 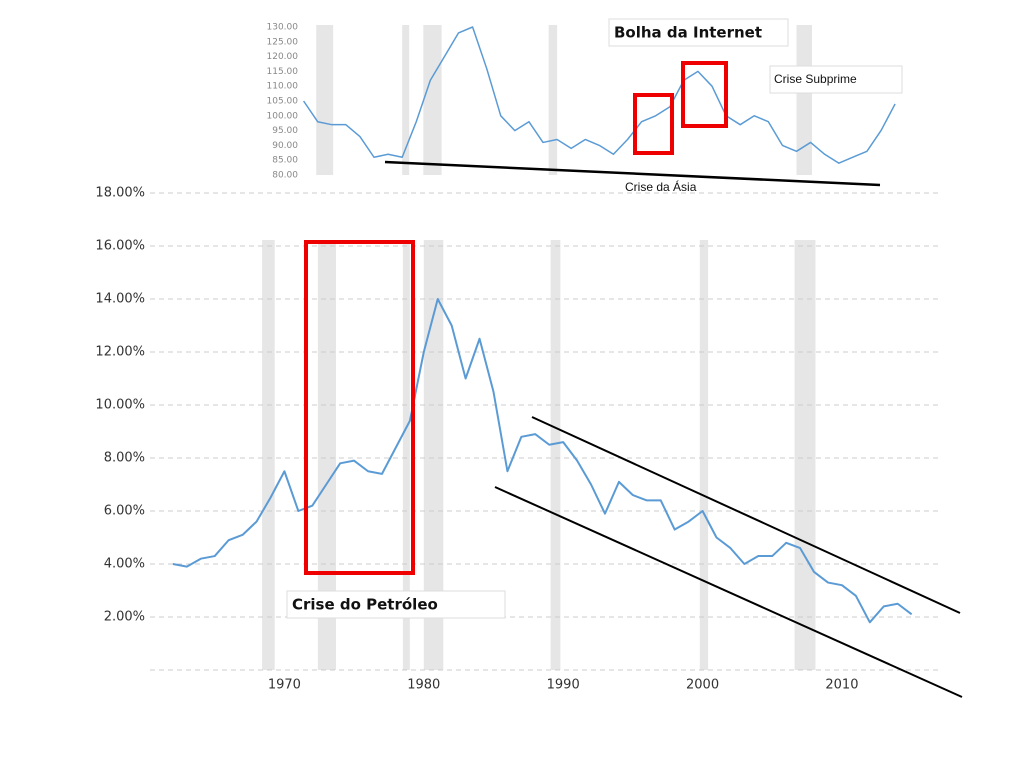 I want to click on y-tick-label: 95.00, so click(x=285, y=131).